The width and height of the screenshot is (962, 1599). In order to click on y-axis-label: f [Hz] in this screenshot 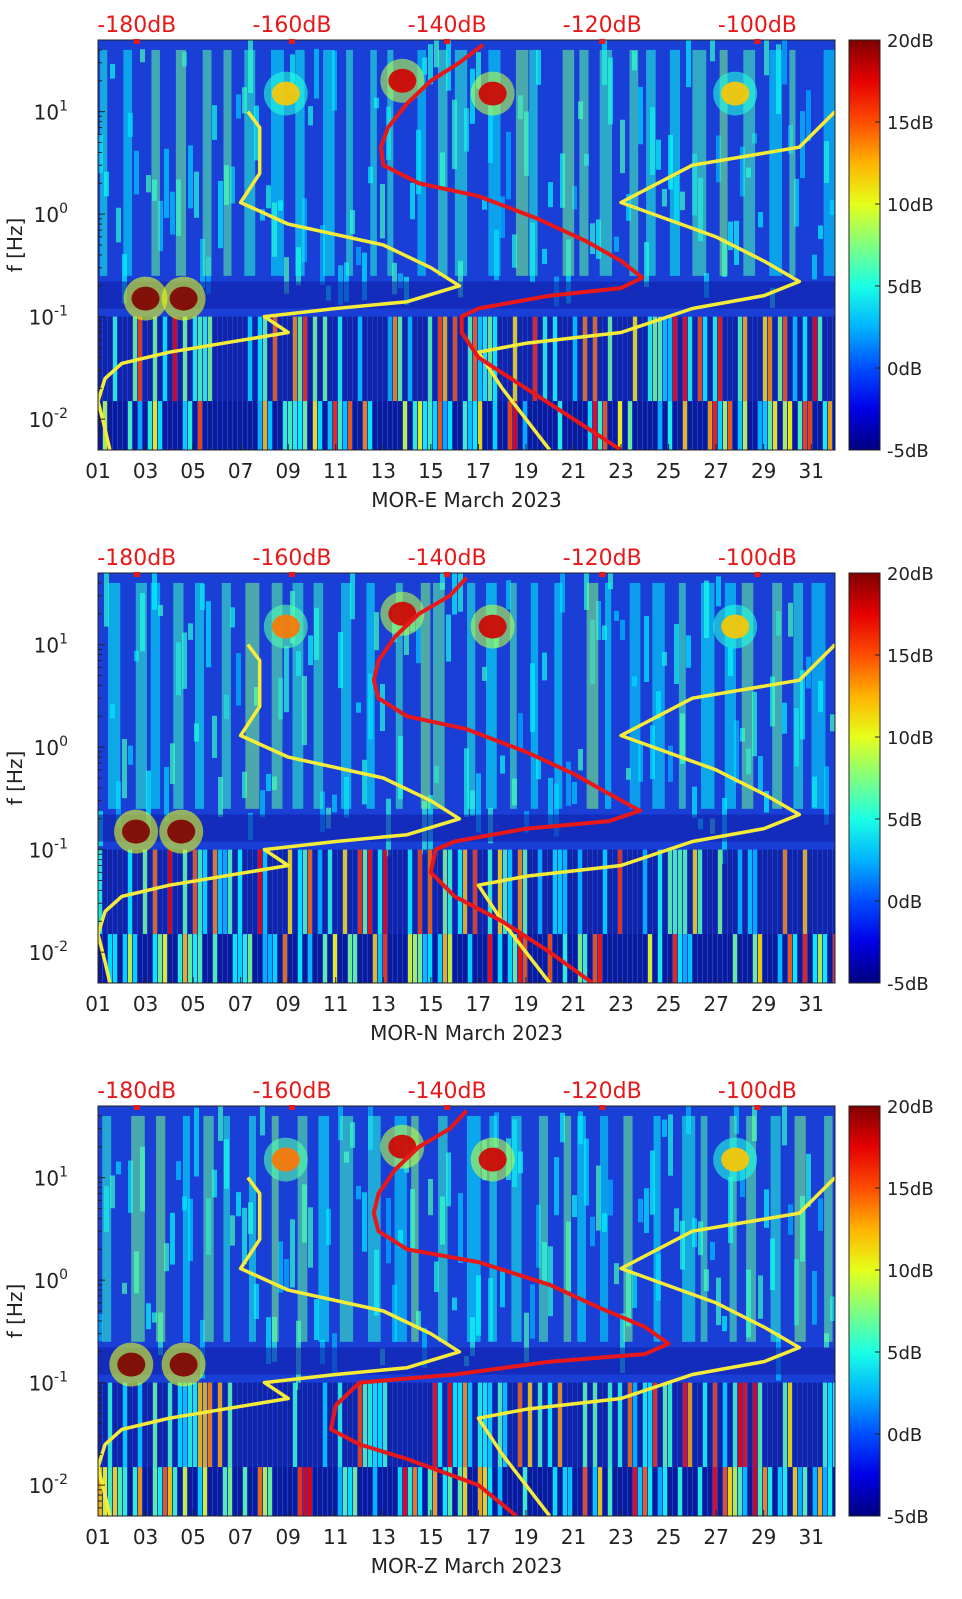, I will do `click(15, 1311)`.